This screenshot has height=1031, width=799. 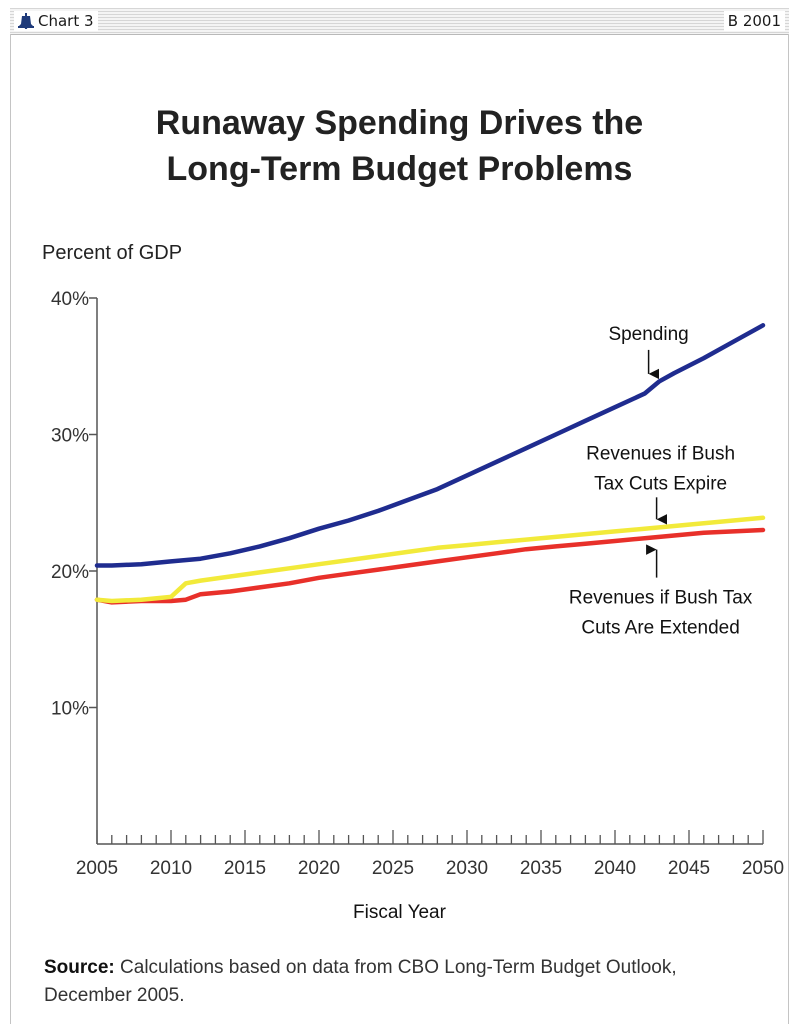 I want to click on chart-number: Chart 3, so click(x=66, y=21).